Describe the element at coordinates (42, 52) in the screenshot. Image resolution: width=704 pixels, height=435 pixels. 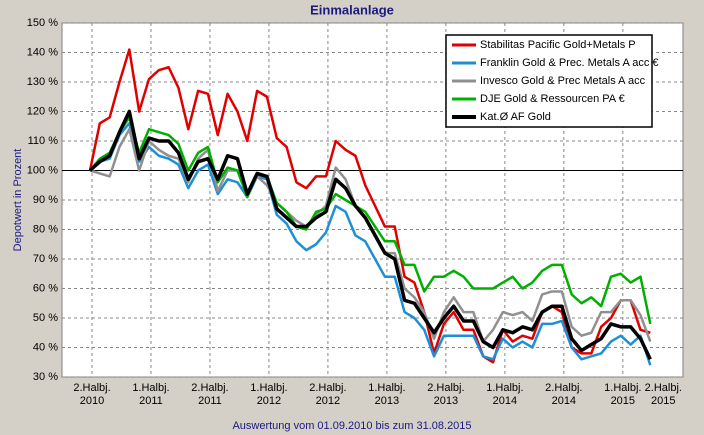
I see `y-tick-label: 140 %` at that location.